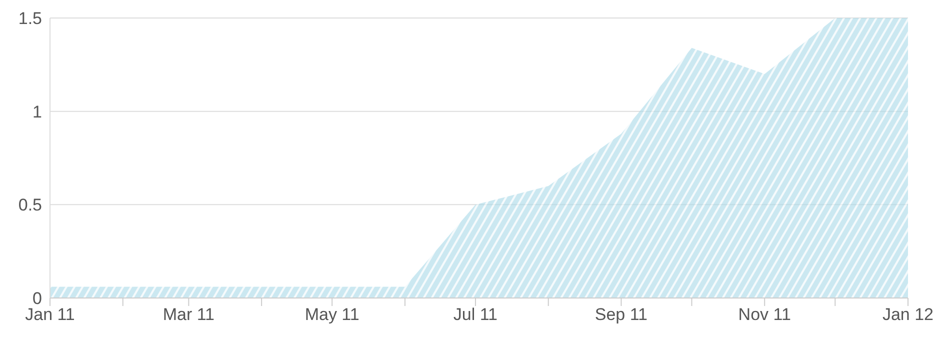 This screenshot has height=348, width=950. What do you see at coordinates (188, 314) in the screenshot?
I see `x-tick-label: Mar 11` at bounding box center [188, 314].